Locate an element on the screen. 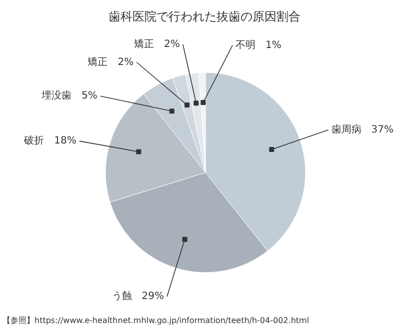  slice-label: う蝕 29% is located at coordinates (138, 296).